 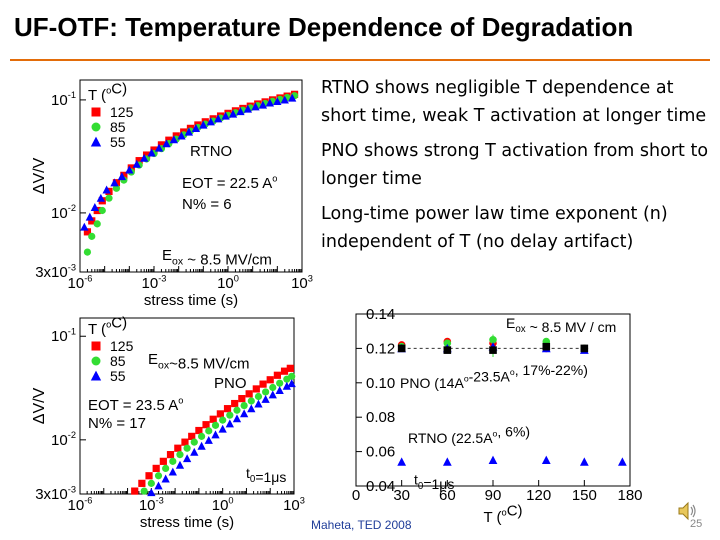 I want to click on nitrogen-annotation: N% = 17, so click(x=117, y=423).